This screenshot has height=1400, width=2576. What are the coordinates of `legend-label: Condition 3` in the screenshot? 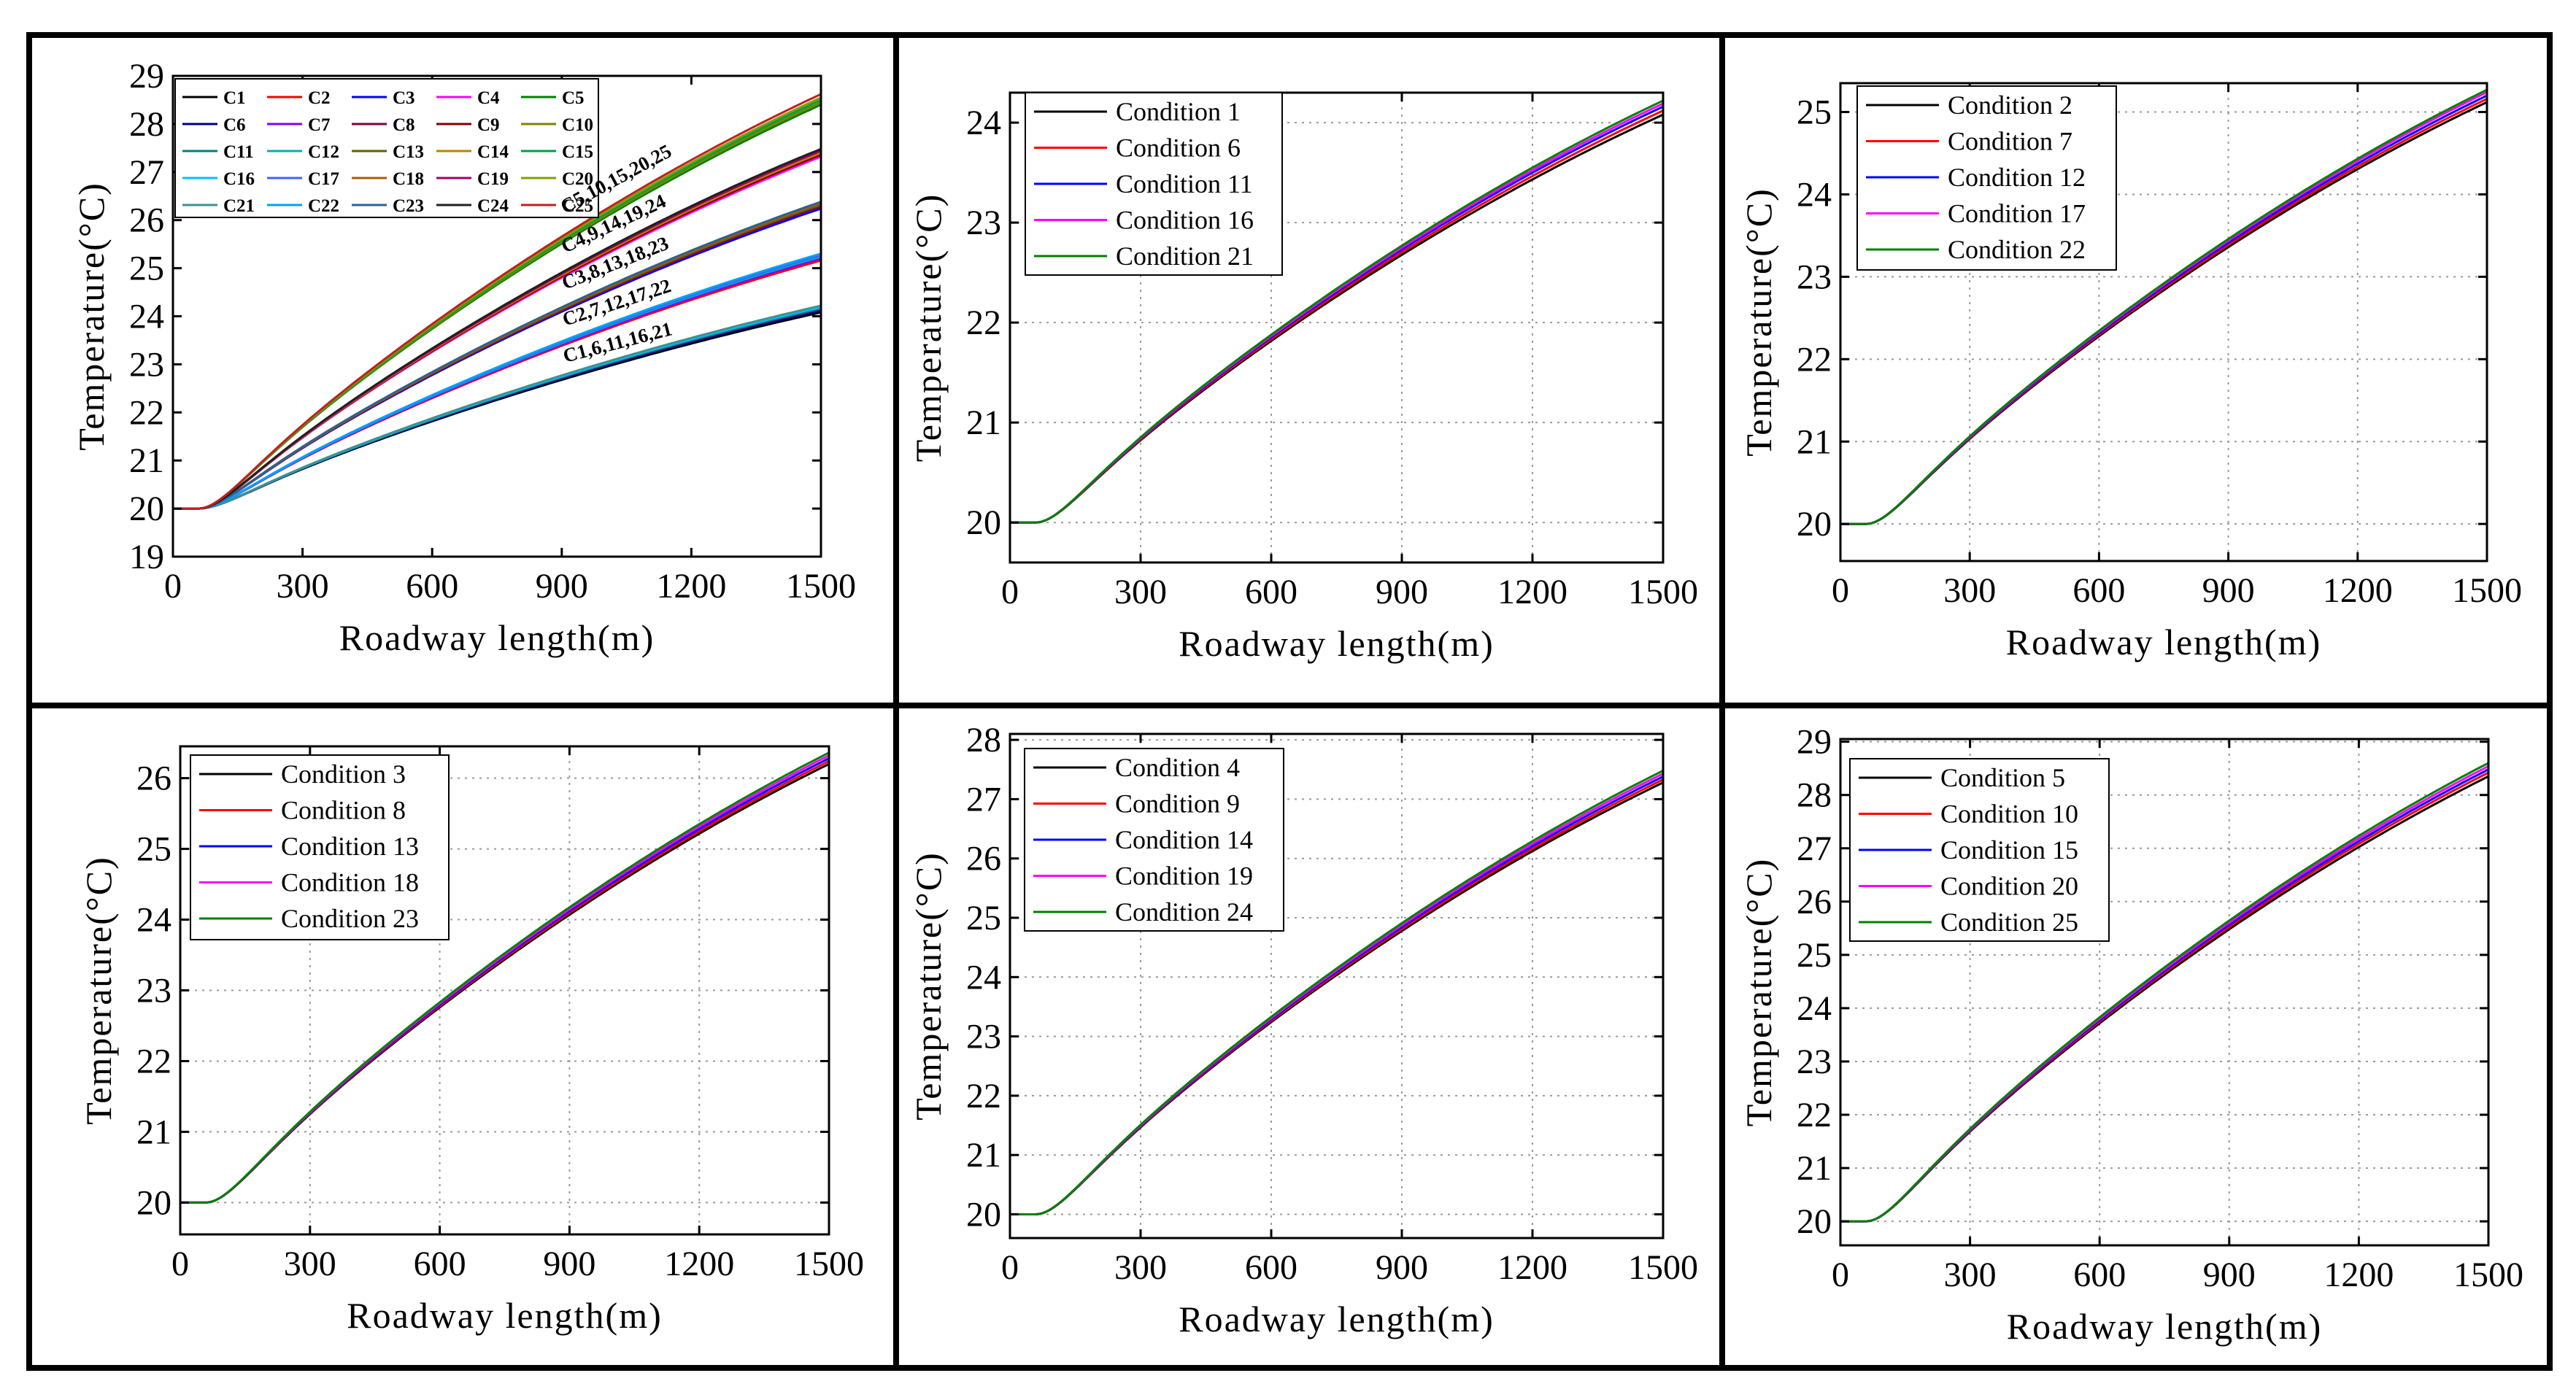 It's located at (343, 774).